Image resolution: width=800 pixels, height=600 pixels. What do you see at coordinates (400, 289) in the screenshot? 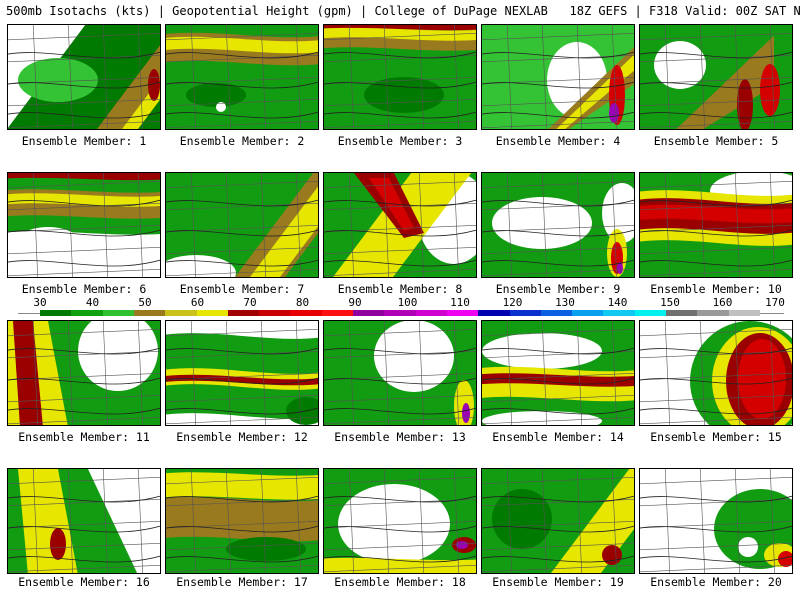
I see `ensemble-member-label: Ensemble Member: 8` at bounding box center [400, 289].